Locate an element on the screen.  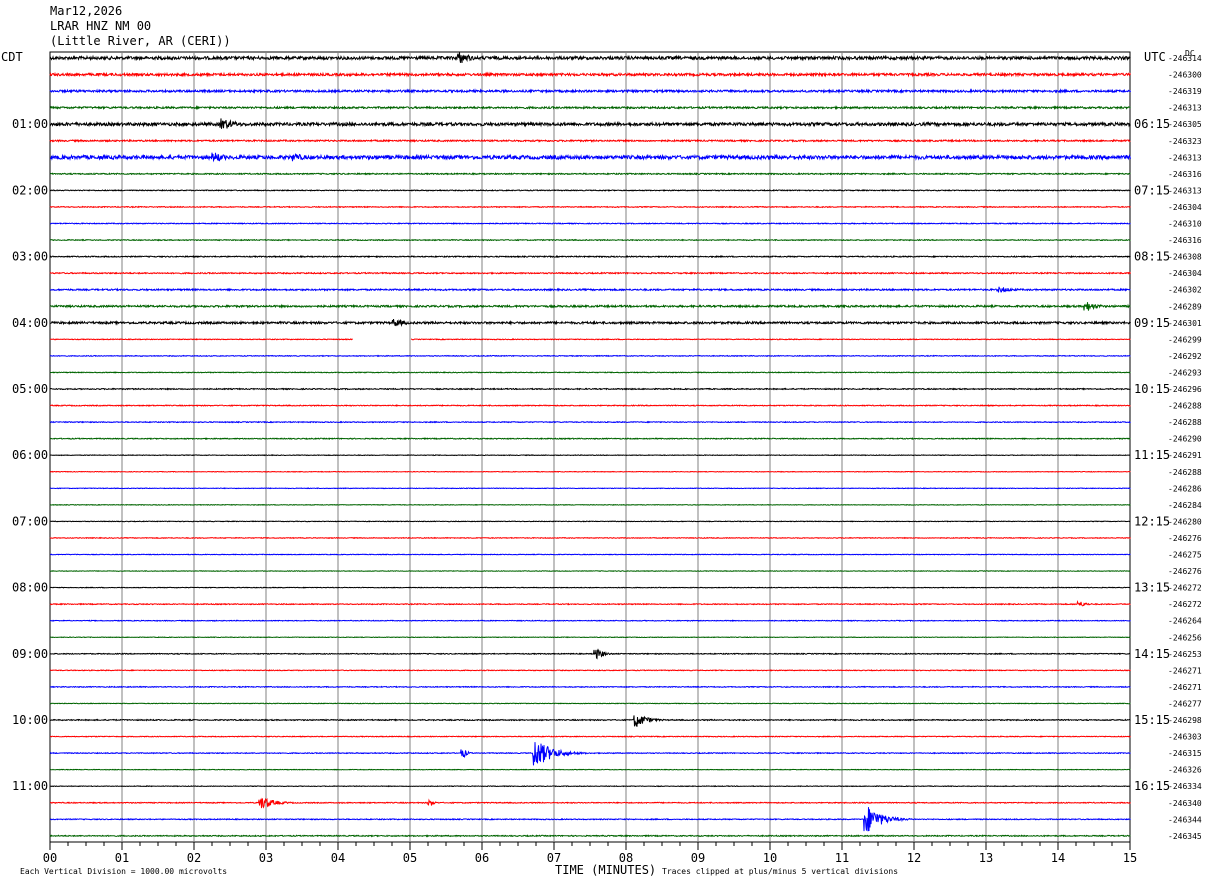
right-time-label: 10:15 is located at coordinates (1152, 389).